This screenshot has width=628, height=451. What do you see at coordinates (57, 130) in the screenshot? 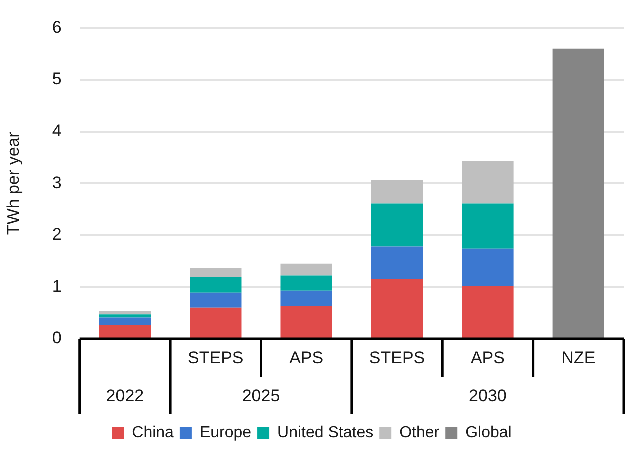
I see `y-tick-label: 4` at bounding box center [57, 130].